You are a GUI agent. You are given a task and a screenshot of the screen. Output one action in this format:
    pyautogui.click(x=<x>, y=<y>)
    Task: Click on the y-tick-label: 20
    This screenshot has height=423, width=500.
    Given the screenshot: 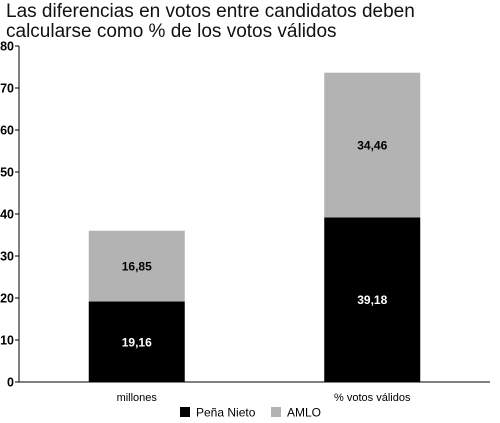 What is the action you would take?
    pyautogui.click(x=7, y=299)
    